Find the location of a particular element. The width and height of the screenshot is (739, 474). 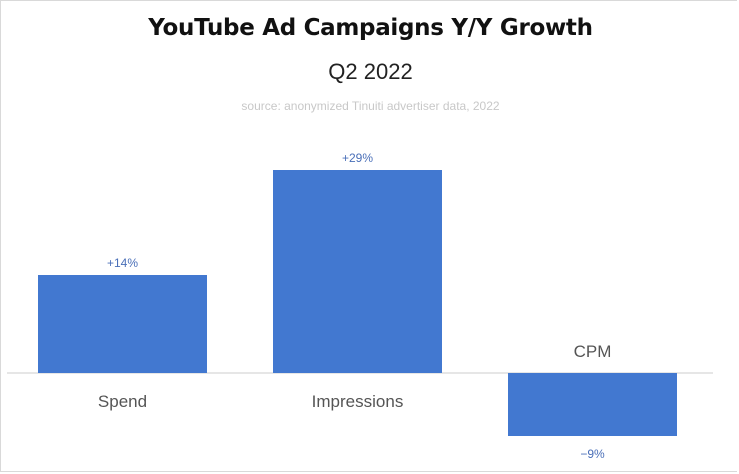

bar-impressions is located at coordinates (357, 271).